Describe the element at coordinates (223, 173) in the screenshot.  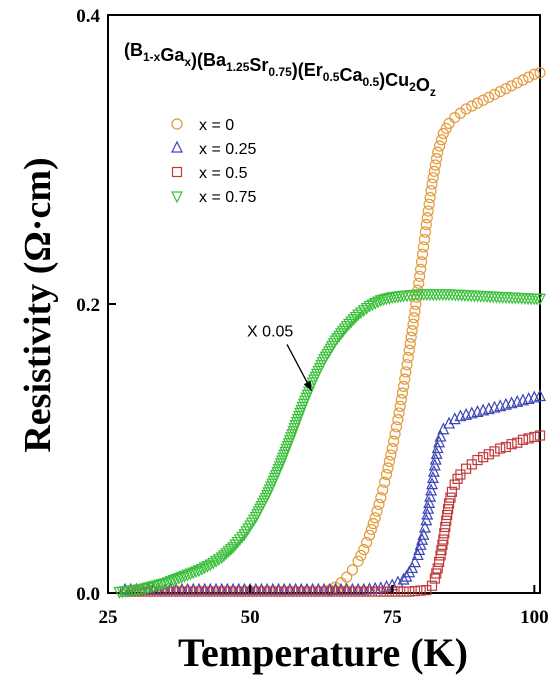
I see `legend-label: x = 0.5` at that location.